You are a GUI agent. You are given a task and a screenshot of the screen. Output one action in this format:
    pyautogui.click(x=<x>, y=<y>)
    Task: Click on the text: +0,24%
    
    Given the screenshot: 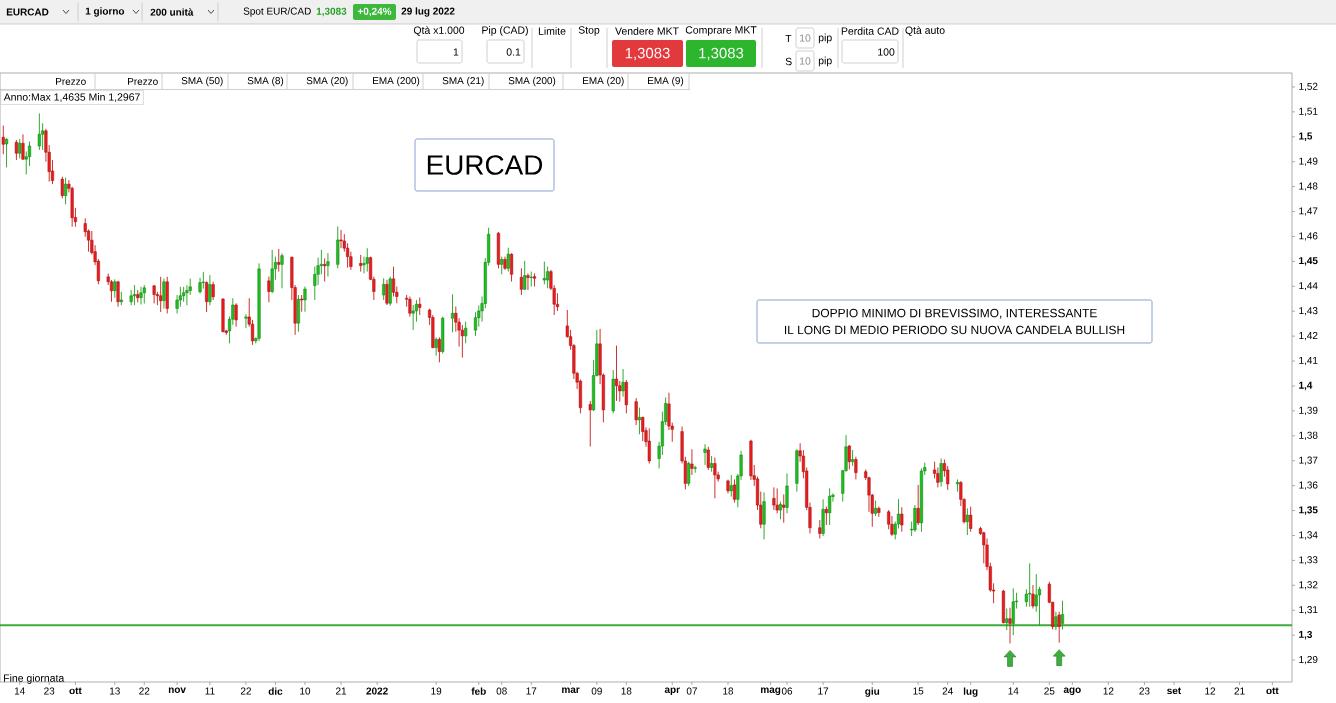 What is the action you would take?
    pyautogui.click(x=374, y=12)
    